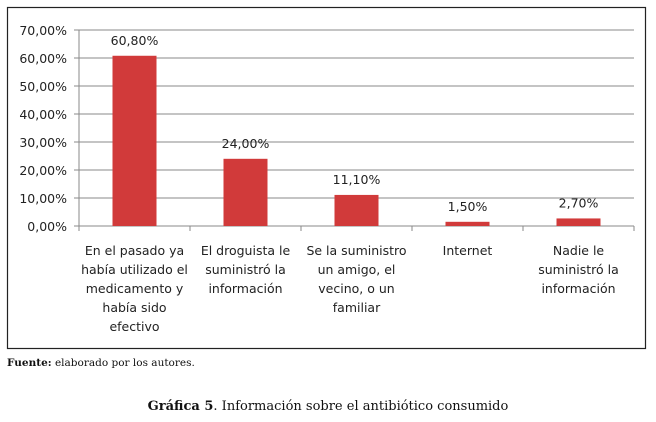  I want to click on x-category-label: Se la suministro, so click(356, 250).